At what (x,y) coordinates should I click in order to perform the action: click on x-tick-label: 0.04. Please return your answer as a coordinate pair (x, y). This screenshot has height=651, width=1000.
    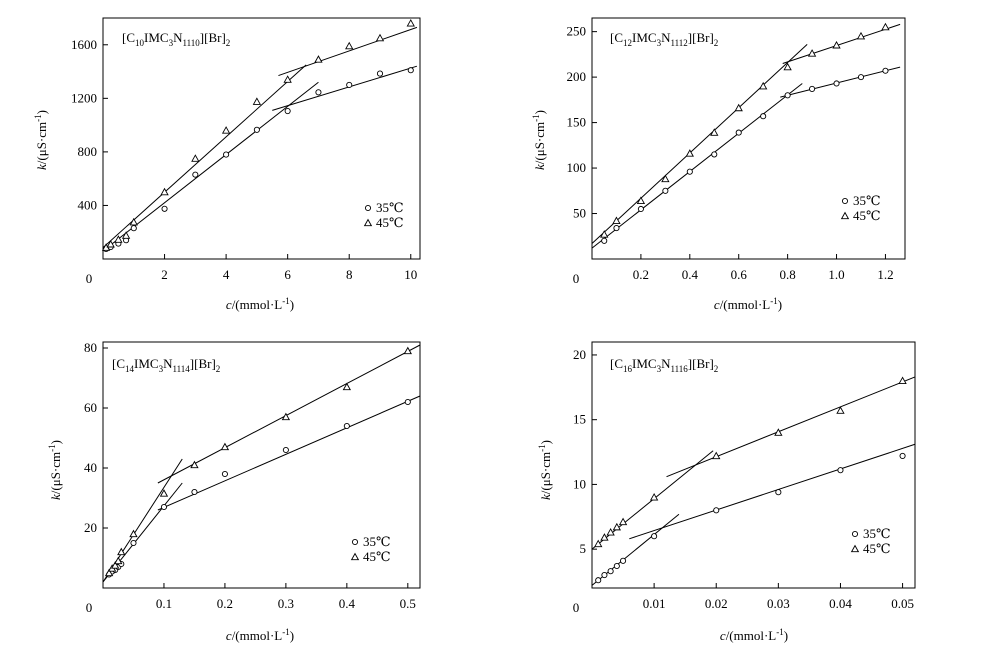
    Looking at the image, I should click on (840, 603).